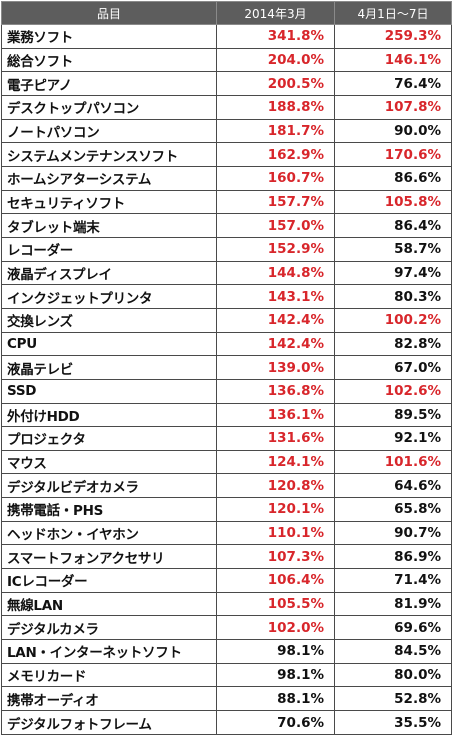  Describe the element at coordinates (109, 533) in the screenshot. I see `item-name-cell: ヘッドホン・イヤホン` at that location.